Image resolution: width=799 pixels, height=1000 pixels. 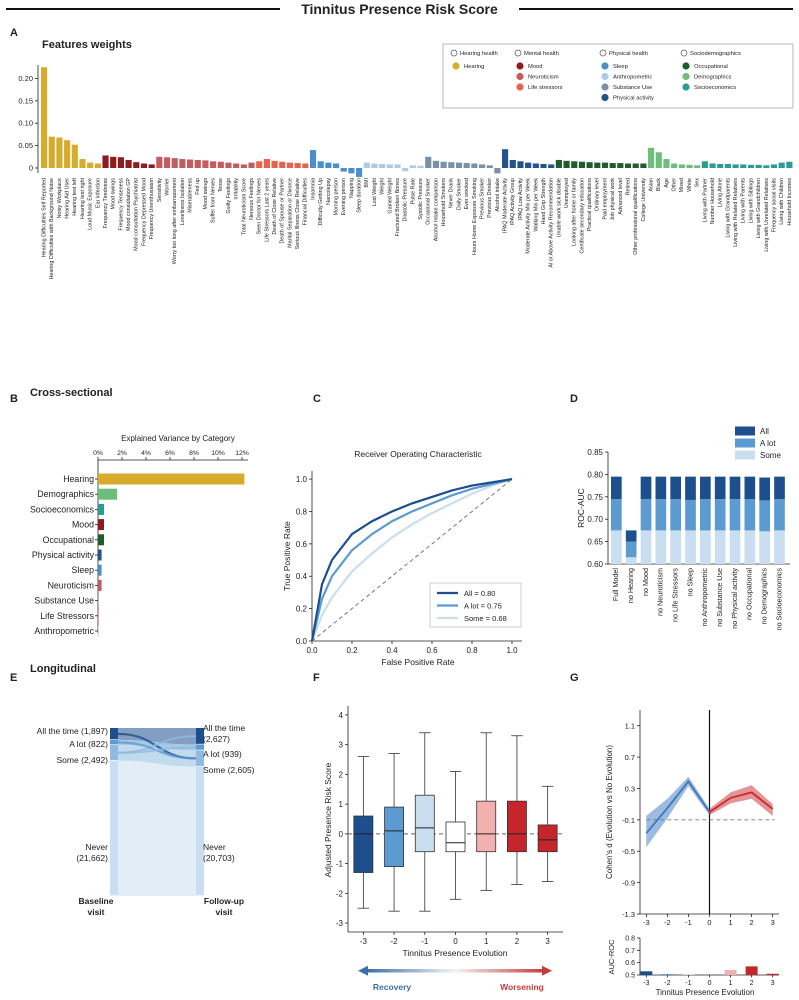 What do you see at coordinates (417, 662) in the screenshot?
I see `panel-c-x-label: False Positive Rate` at bounding box center [417, 662].